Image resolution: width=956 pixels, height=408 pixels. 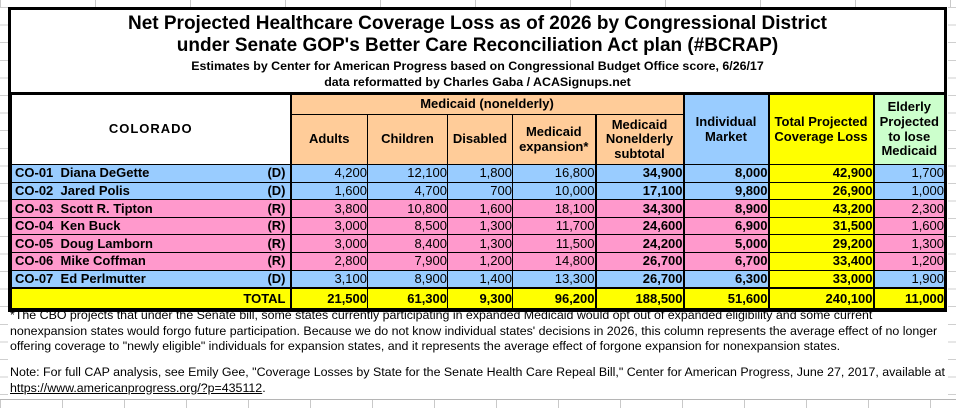 I want to click on cell-disabled: 1,600, so click(x=480, y=208).